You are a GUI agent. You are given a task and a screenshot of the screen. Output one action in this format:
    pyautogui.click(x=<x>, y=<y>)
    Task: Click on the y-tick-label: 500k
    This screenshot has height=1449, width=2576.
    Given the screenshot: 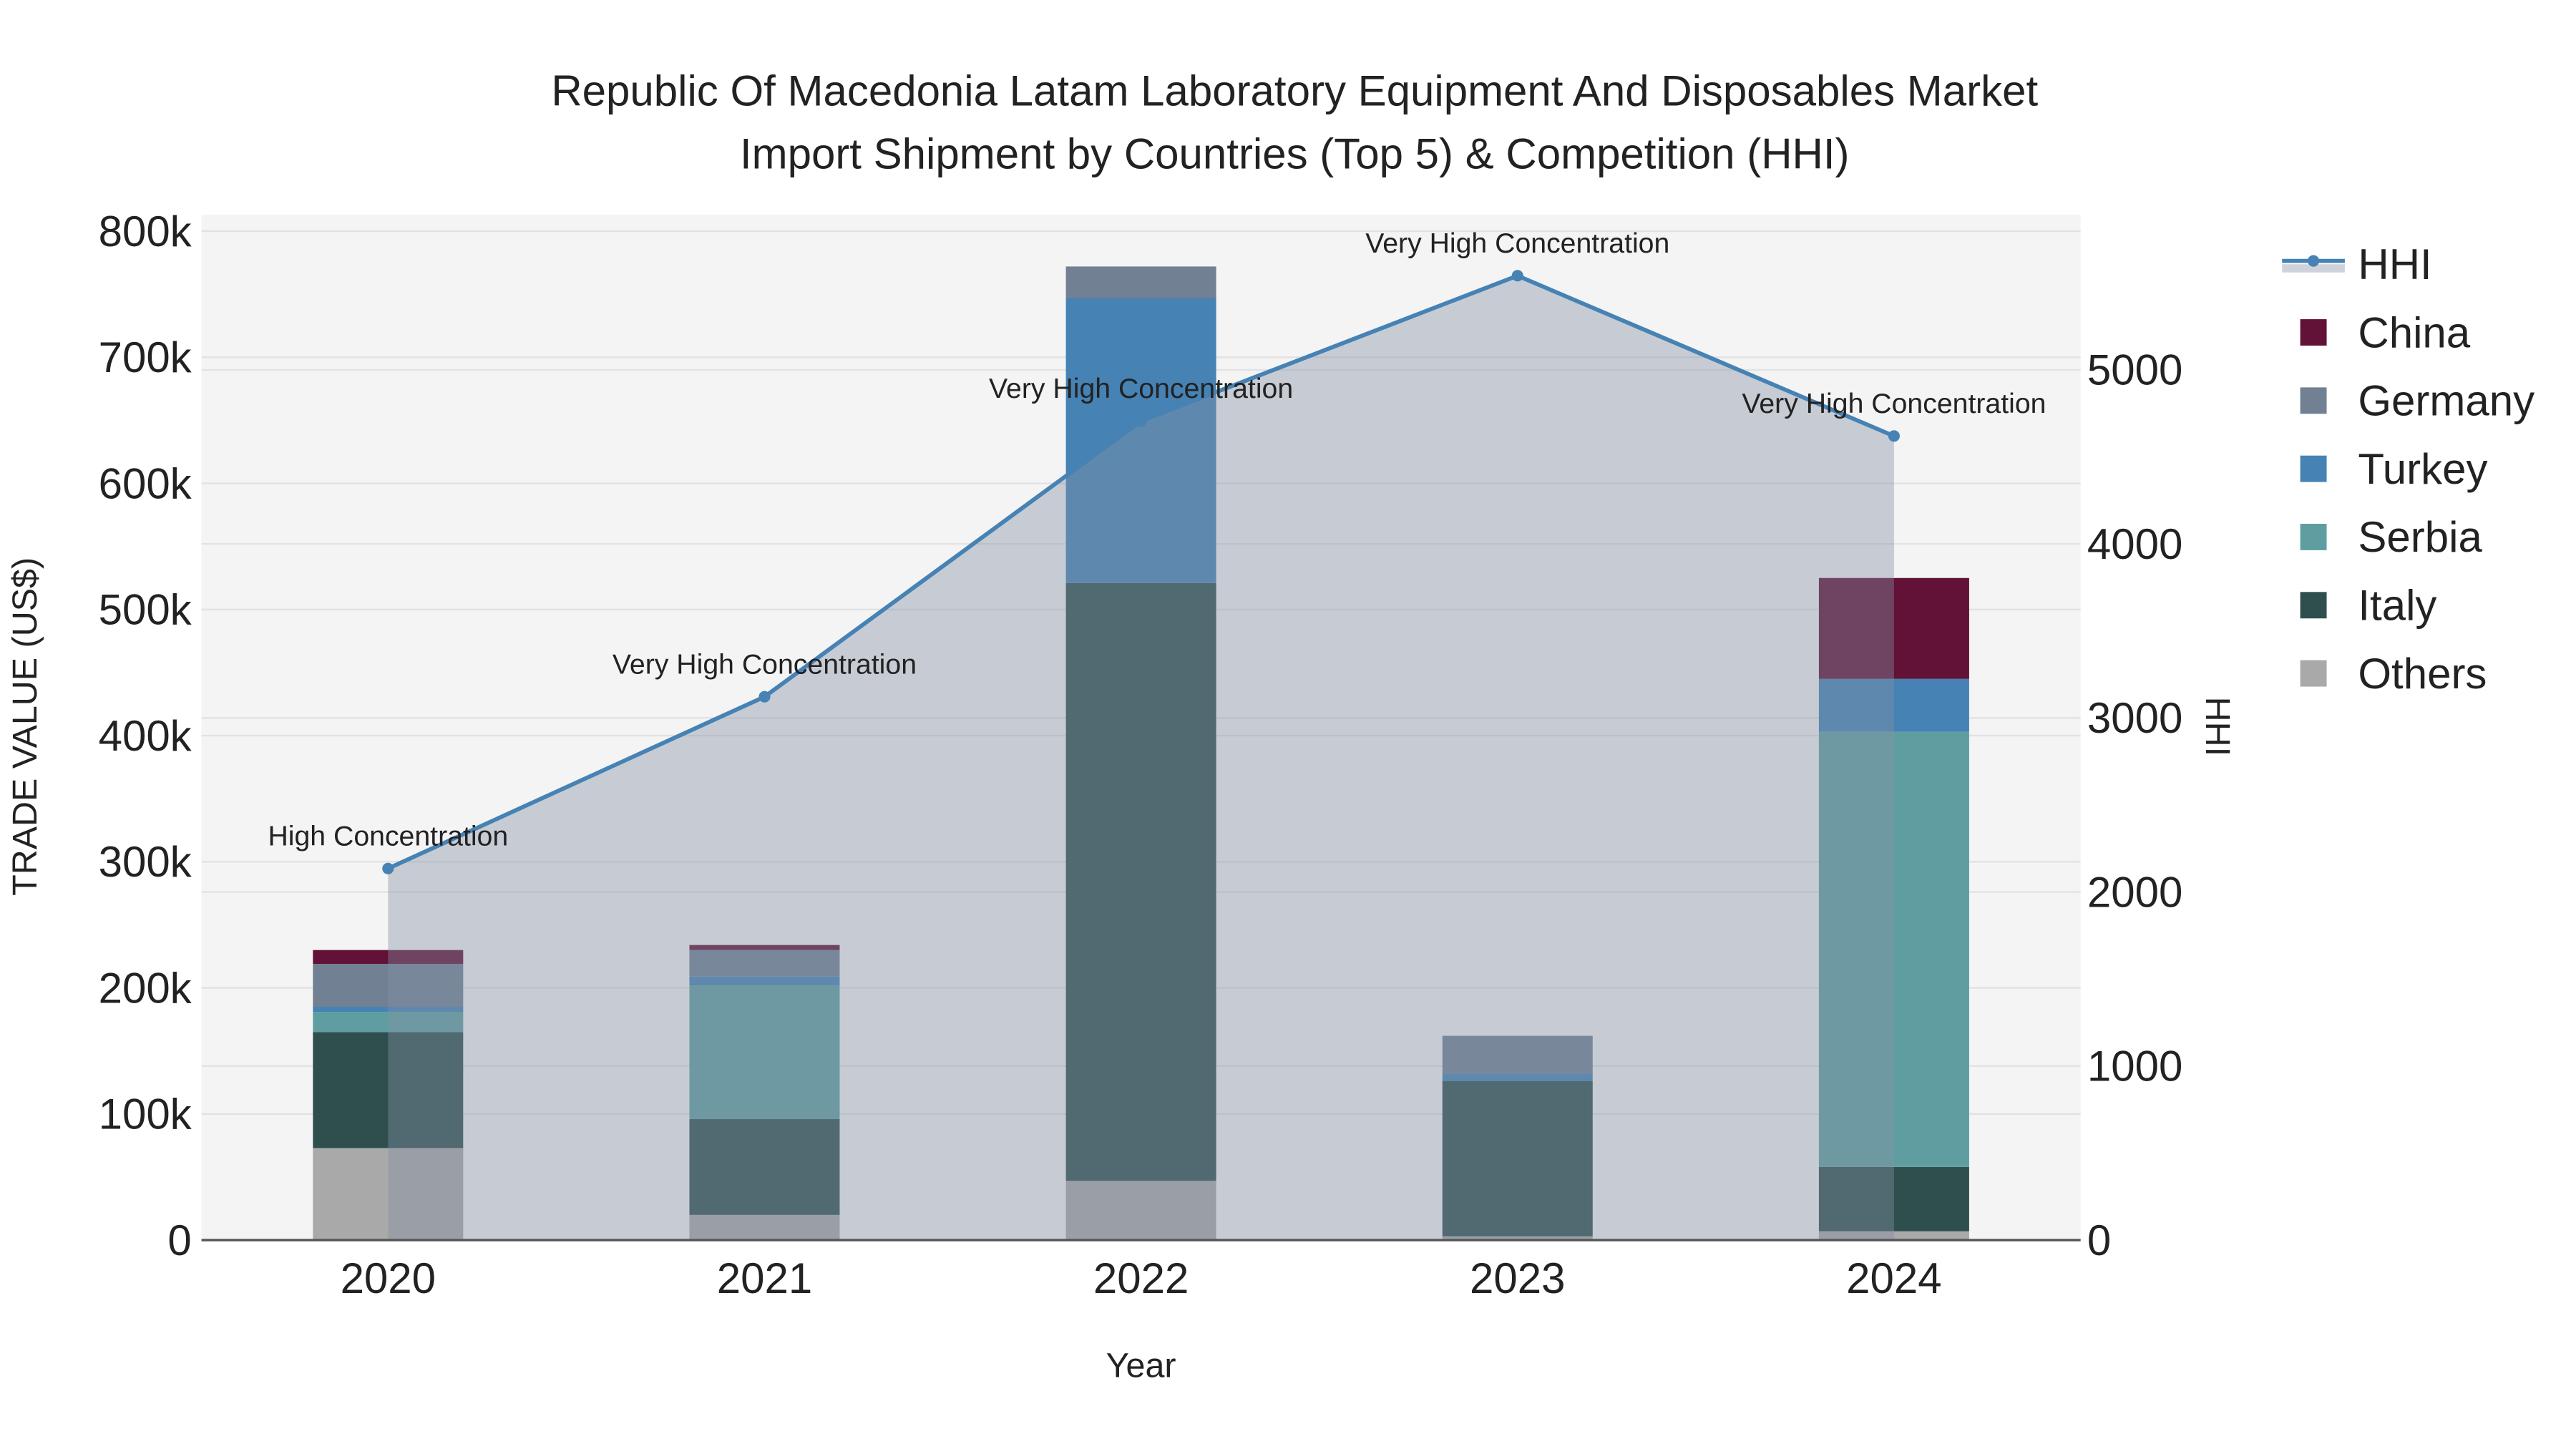 What is the action you would take?
    pyautogui.click(x=145, y=610)
    